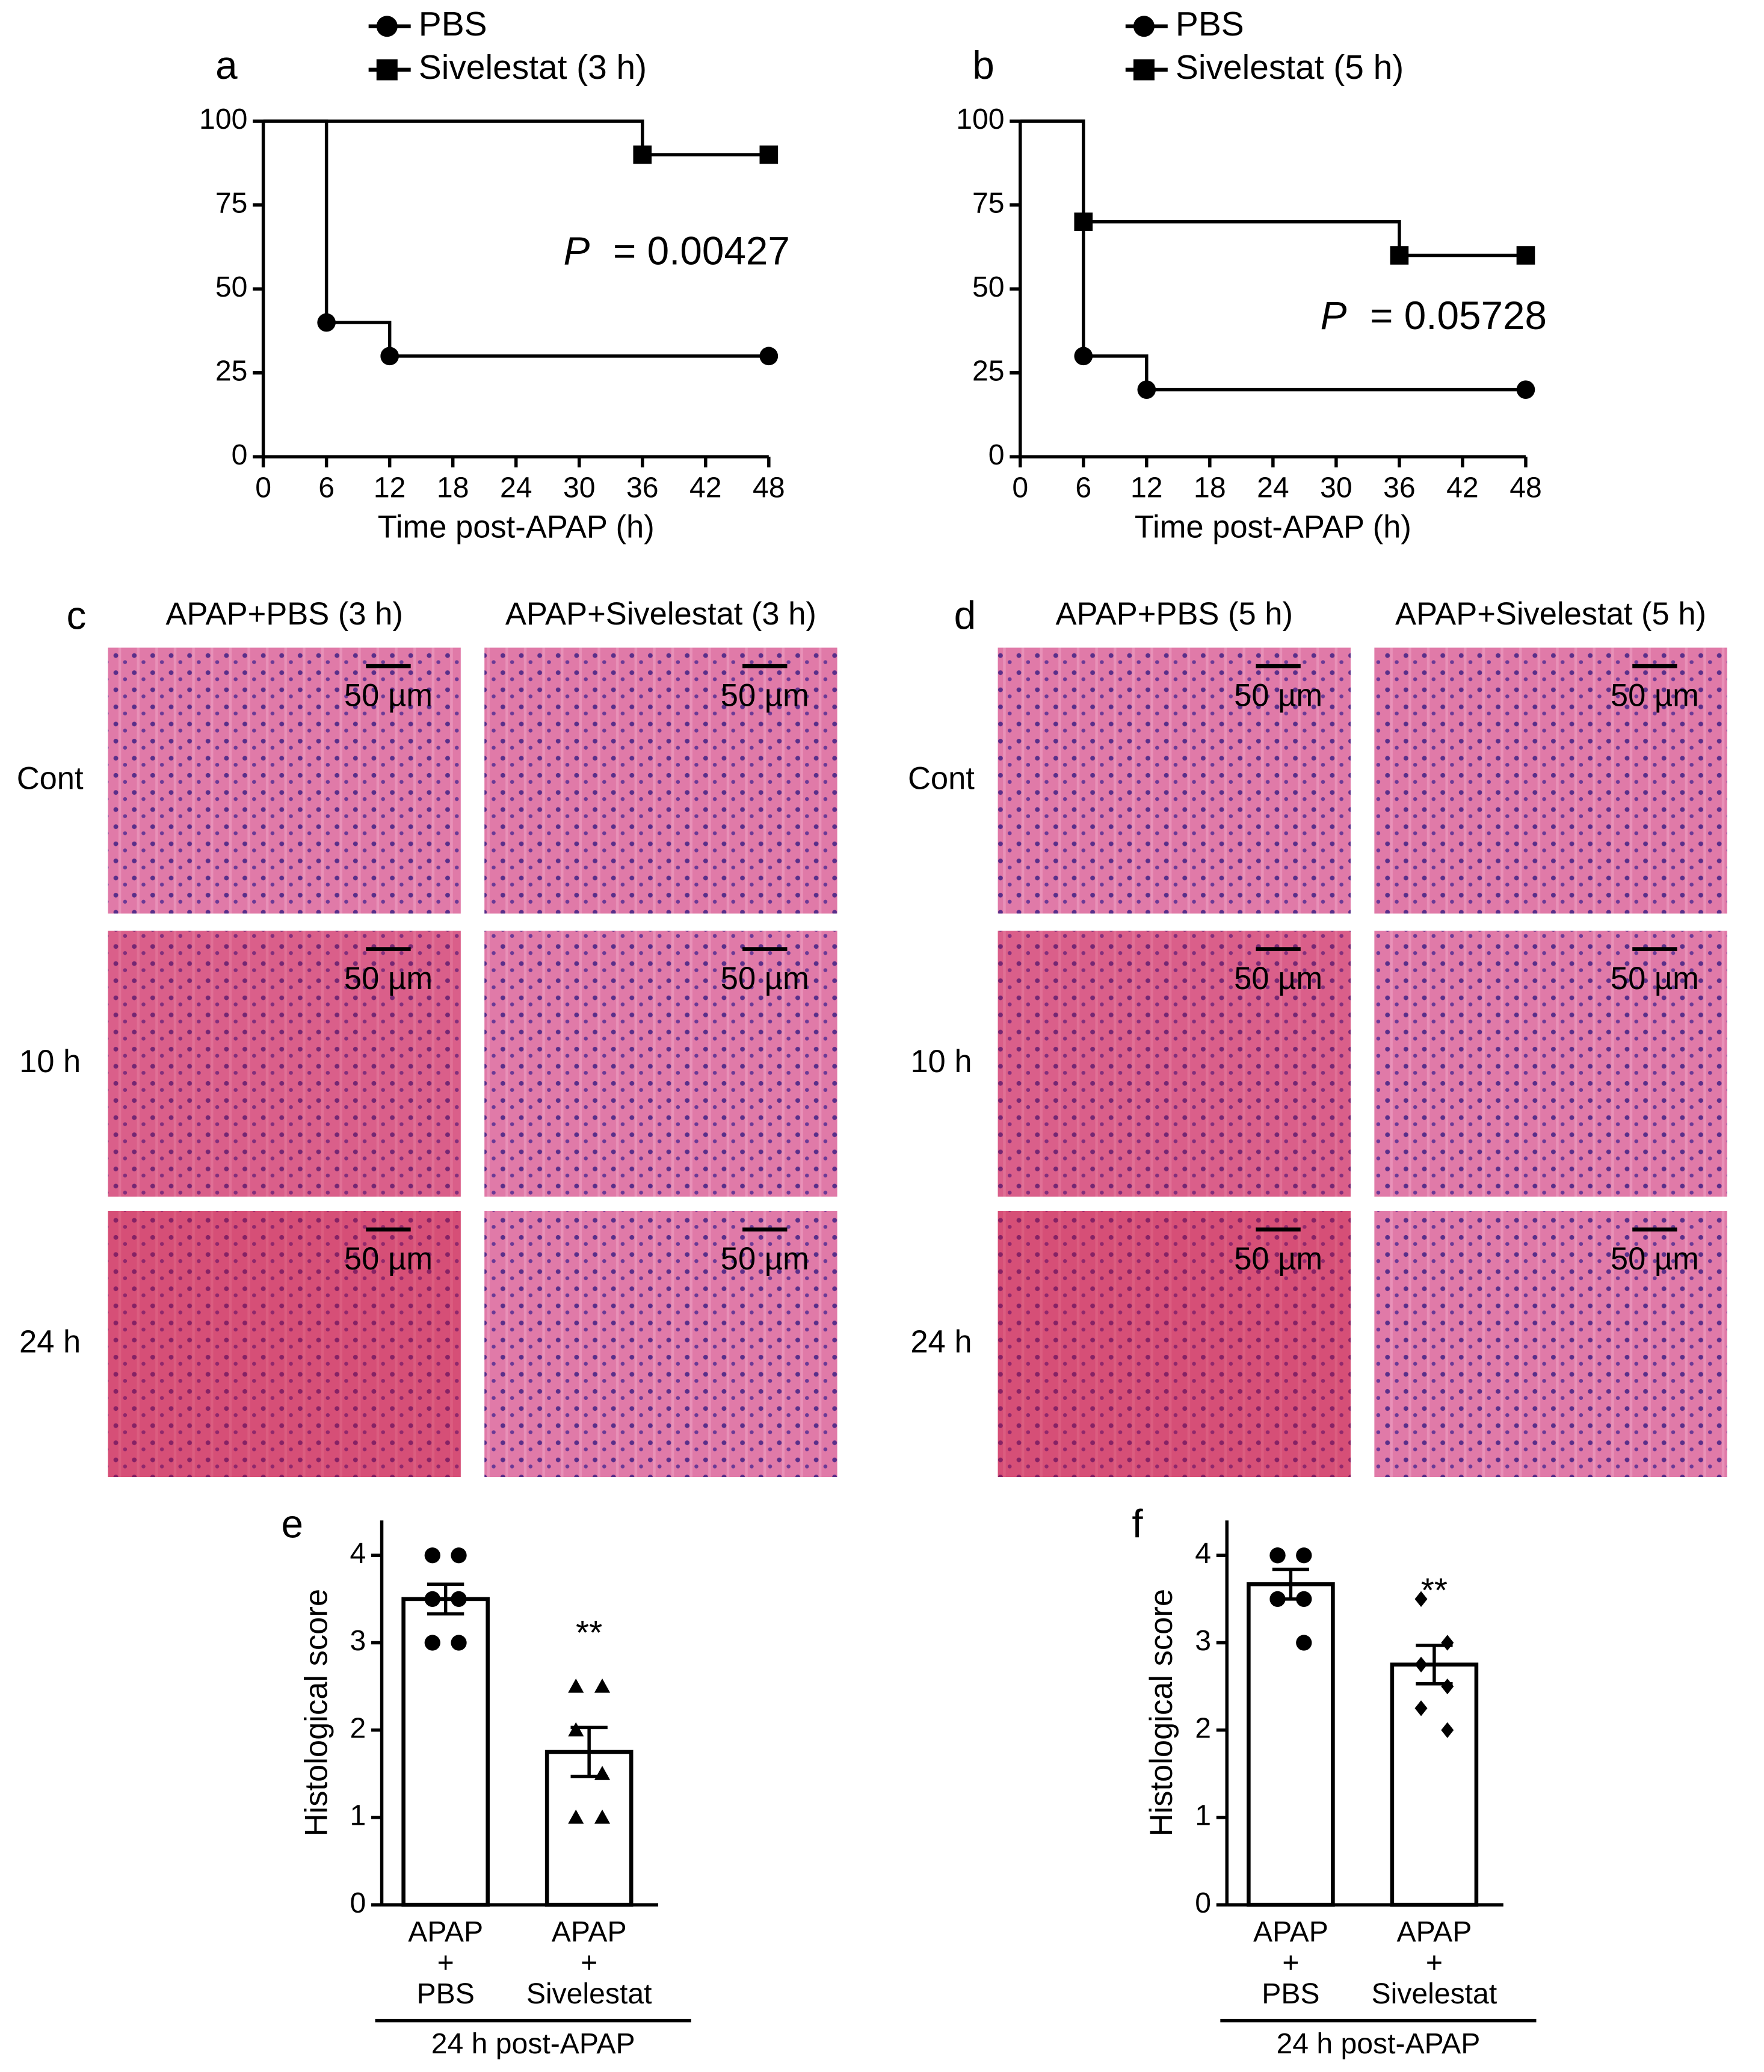 The width and height of the screenshot is (1764, 2072). What do you see at coordinates (576, 251) in the screenshot?
I see `p-label: P` at bounding box center [576, 251].